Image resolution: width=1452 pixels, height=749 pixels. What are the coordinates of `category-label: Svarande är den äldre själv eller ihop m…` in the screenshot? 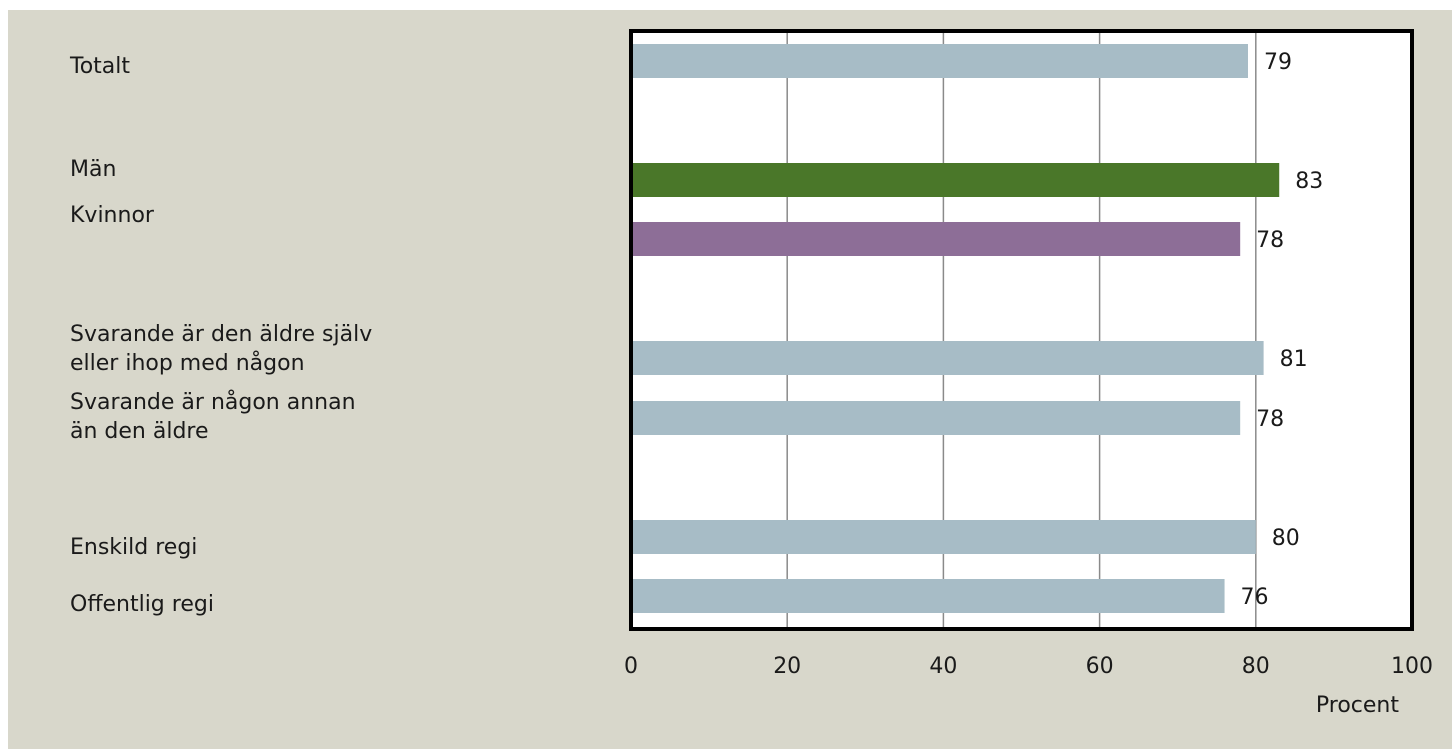 It's located at (221, 349).